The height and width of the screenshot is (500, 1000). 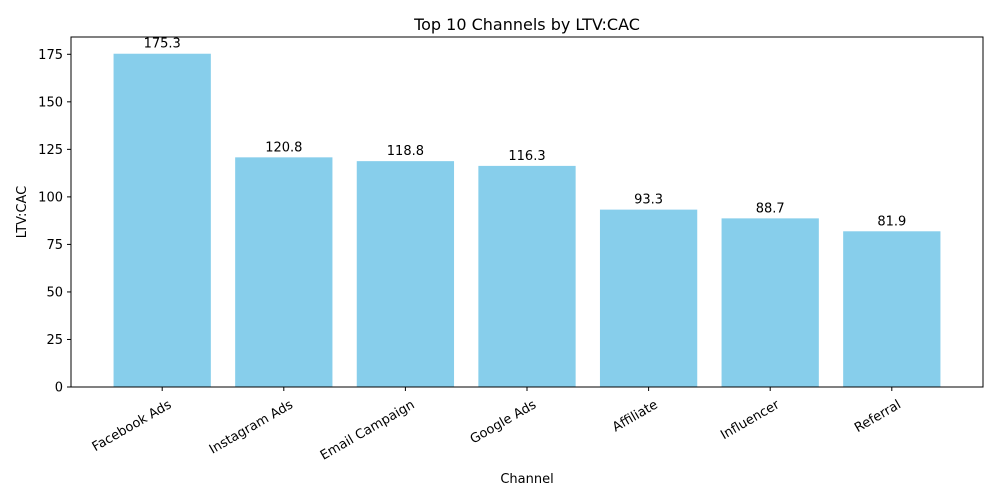 I want to click on x-tick-label: Referral, so click(x=878, y=416).